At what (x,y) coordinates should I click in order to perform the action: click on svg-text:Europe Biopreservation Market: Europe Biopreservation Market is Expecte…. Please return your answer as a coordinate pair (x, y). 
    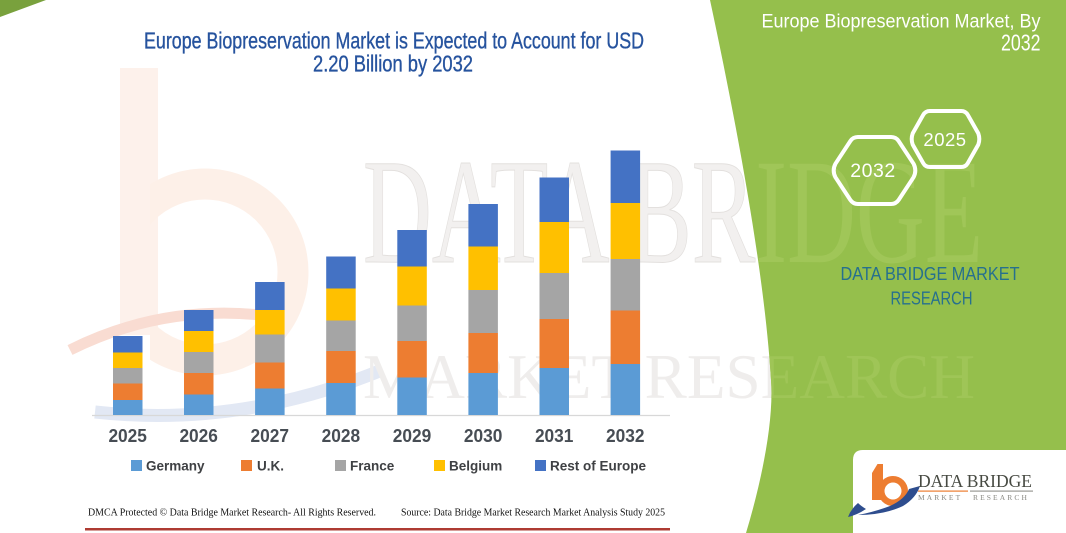
    Looking at the image, I should click on (394, 41).